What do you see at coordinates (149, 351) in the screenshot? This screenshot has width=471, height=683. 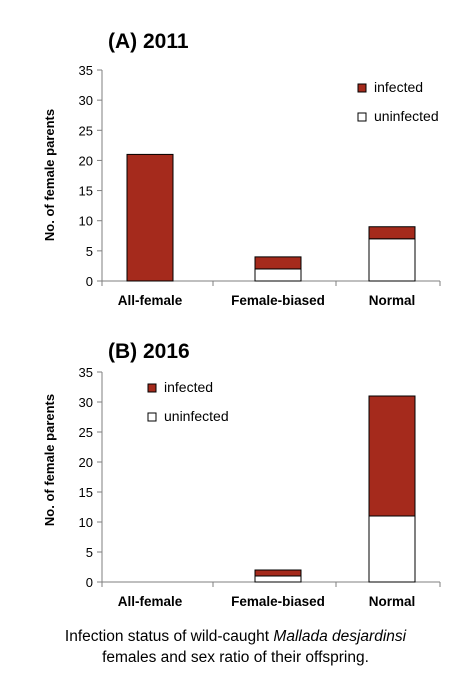 I see `chart-title: (B) 2016` at bounding box center [149, 351].